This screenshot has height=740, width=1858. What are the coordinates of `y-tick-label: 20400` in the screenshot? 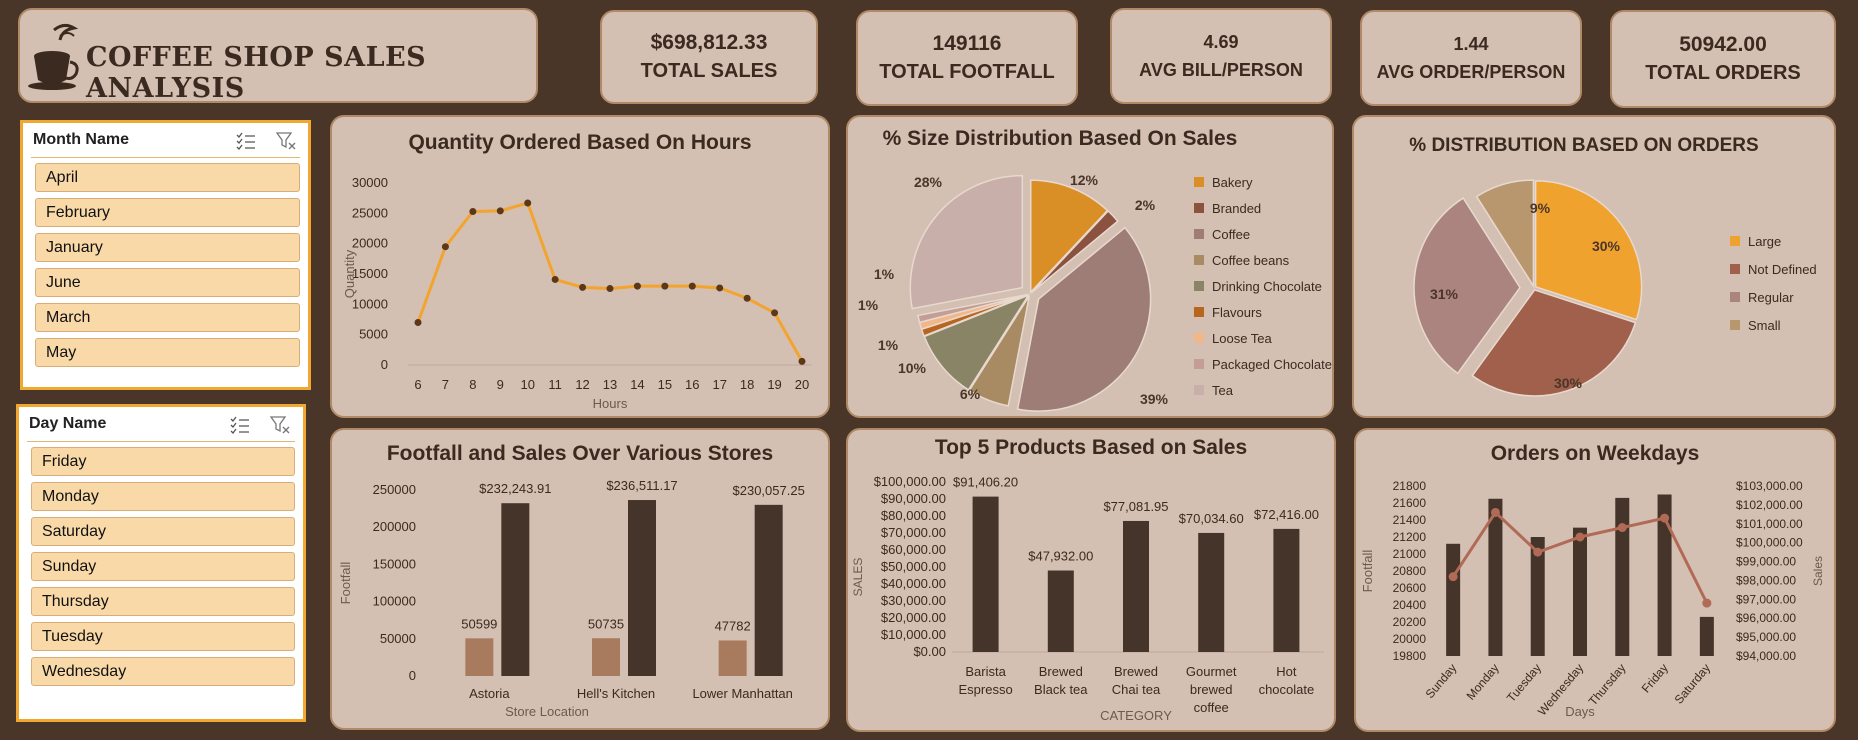 It's located at (1410, 605).